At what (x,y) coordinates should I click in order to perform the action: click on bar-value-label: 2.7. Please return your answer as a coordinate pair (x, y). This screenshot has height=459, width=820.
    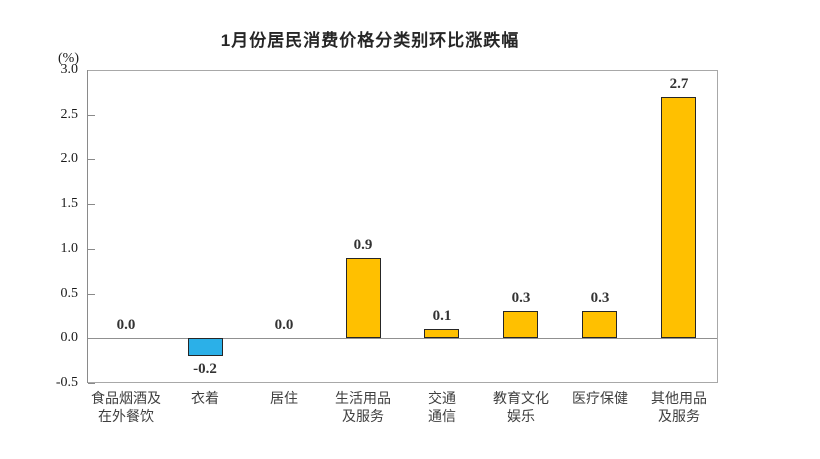
    Looking at the image, I should click on (679, 84).